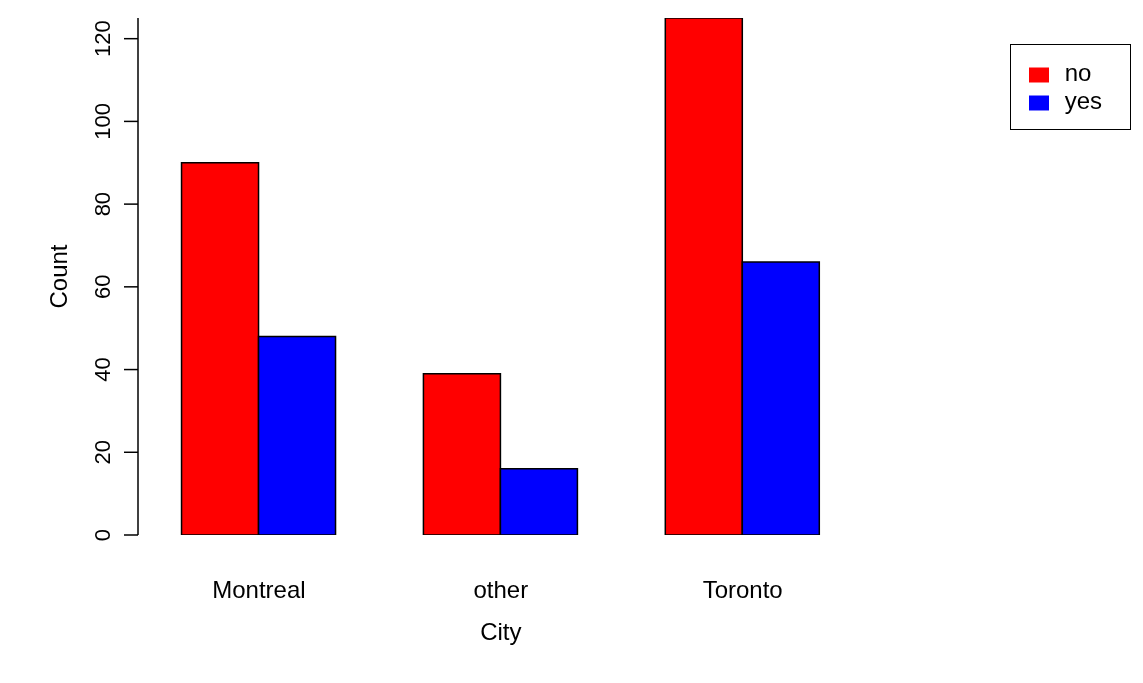  What do you see at coordinates (259, 590) in the screenshot?
I see `x-tick-label: Montreal` at bounding box center [259, 590].